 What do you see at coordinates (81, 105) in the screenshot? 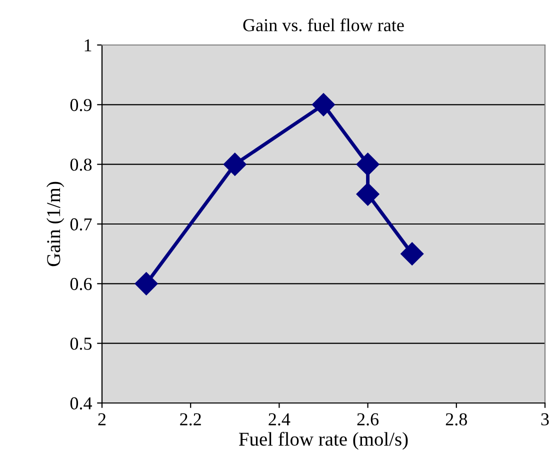
I see `y-tick-label: 0.9` at bounding box center [81, 105].